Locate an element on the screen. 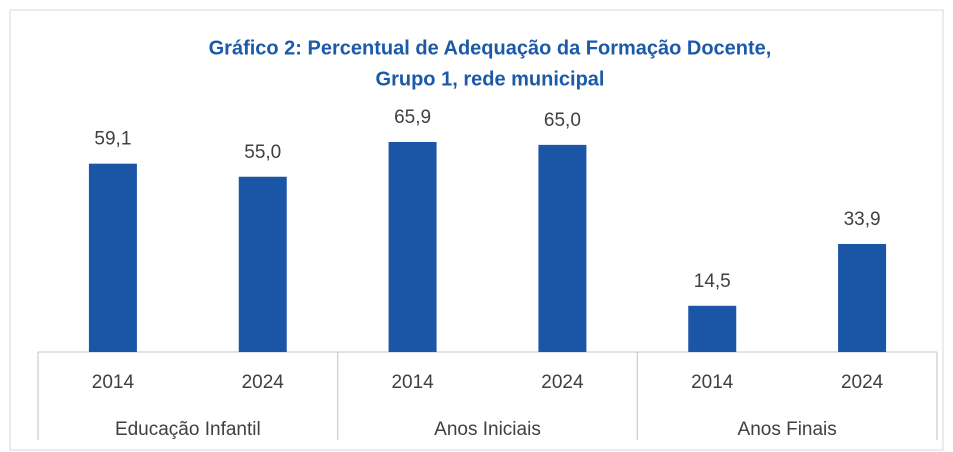 This screenshot has width=953, height=452. group-label: Educação Infantil is located at coordinates (188, 429).